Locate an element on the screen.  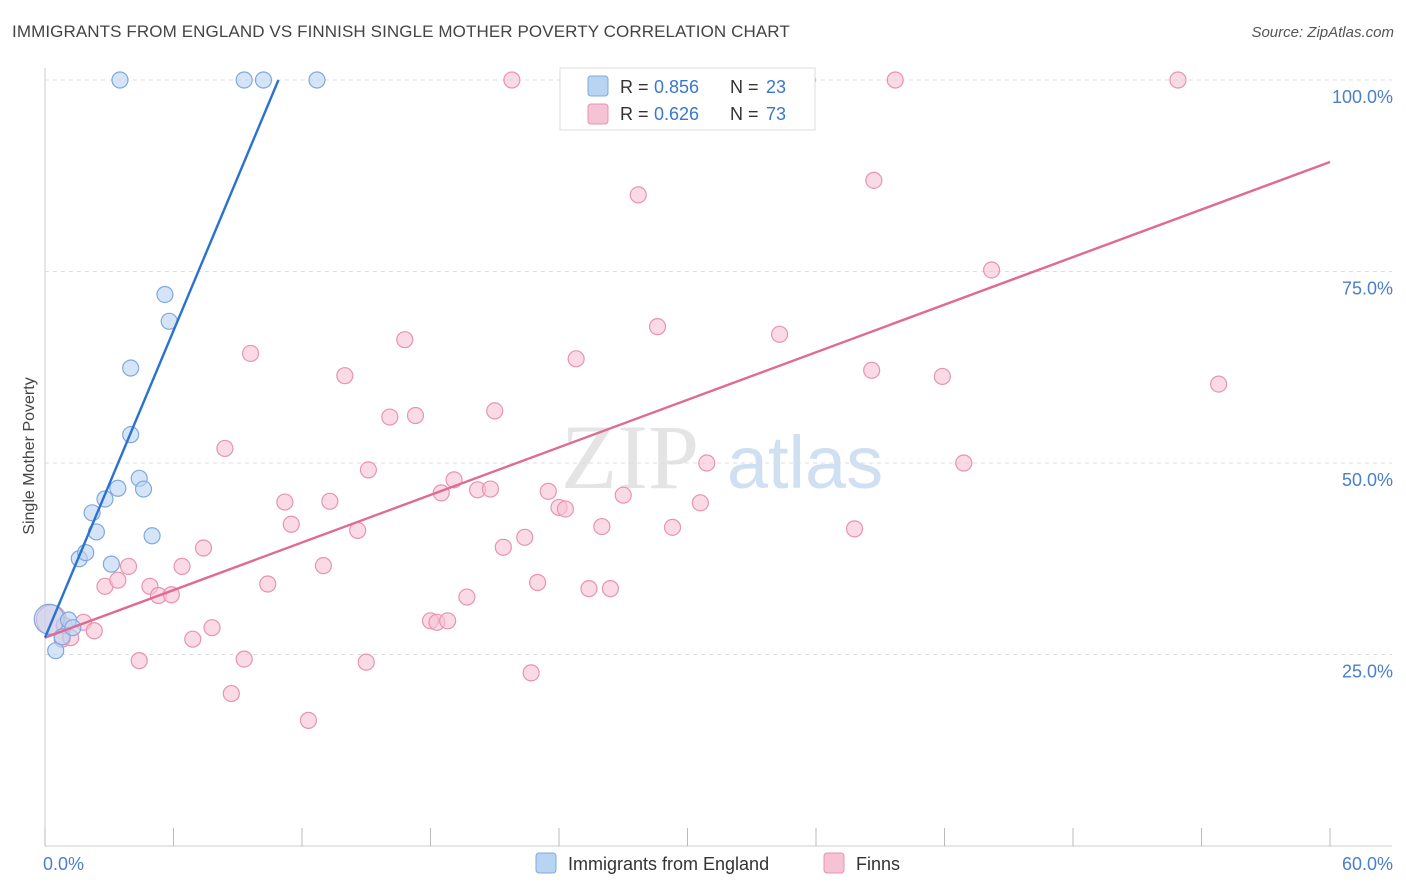
legend-n-value-1: 23 is located at coordinates (776, 87).